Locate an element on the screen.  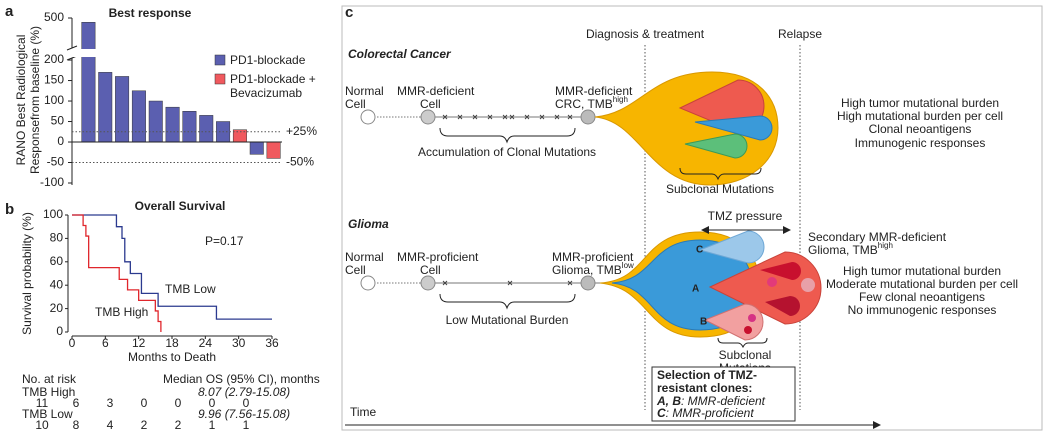
y-tick-label: 200 is located at coordinates (54, 59).